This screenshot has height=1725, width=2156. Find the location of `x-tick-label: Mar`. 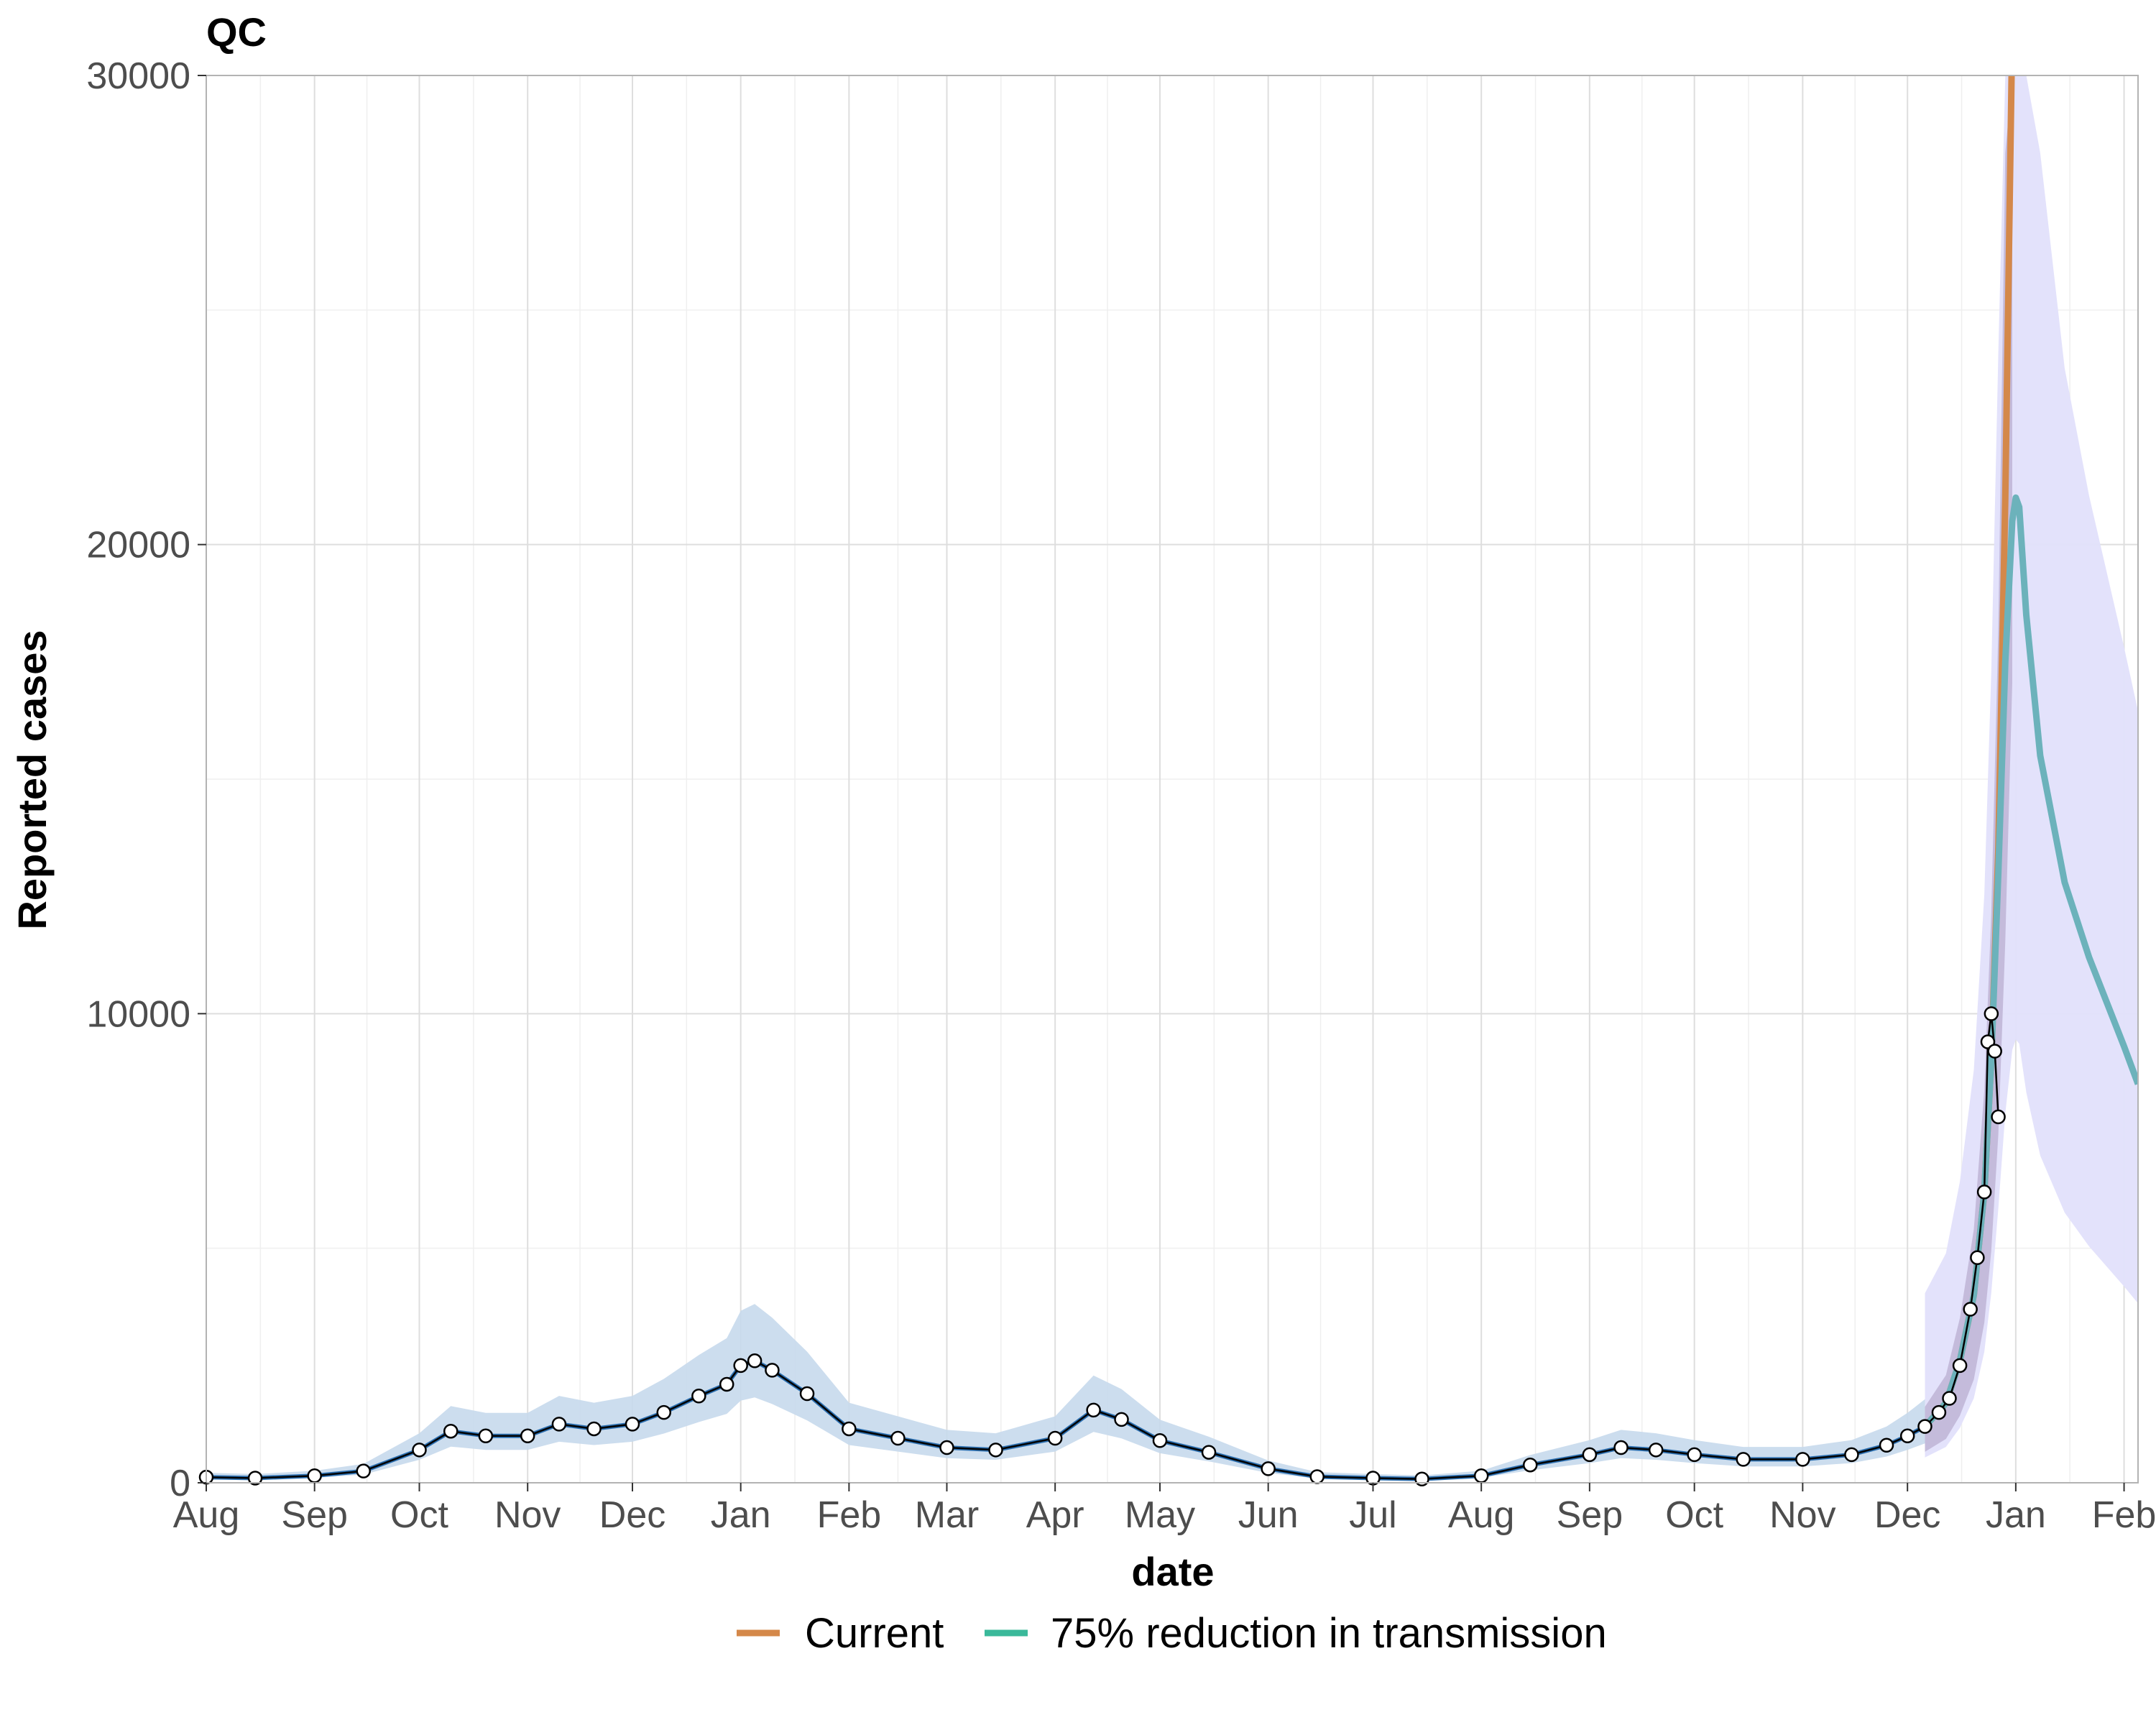

x-tick-label: Mar is located at coordinates (947, 1515).